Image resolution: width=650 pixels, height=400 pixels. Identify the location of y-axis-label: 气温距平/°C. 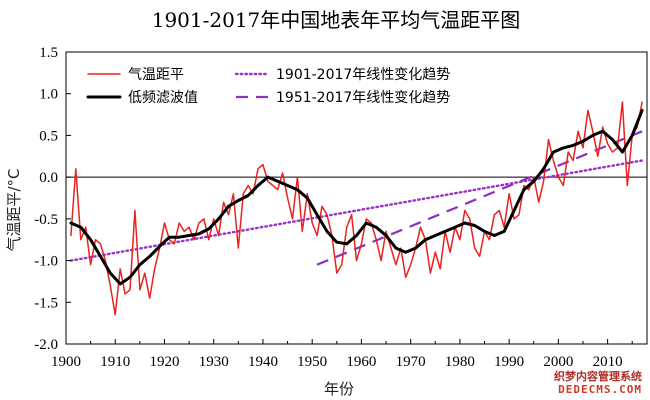
(14, 209).